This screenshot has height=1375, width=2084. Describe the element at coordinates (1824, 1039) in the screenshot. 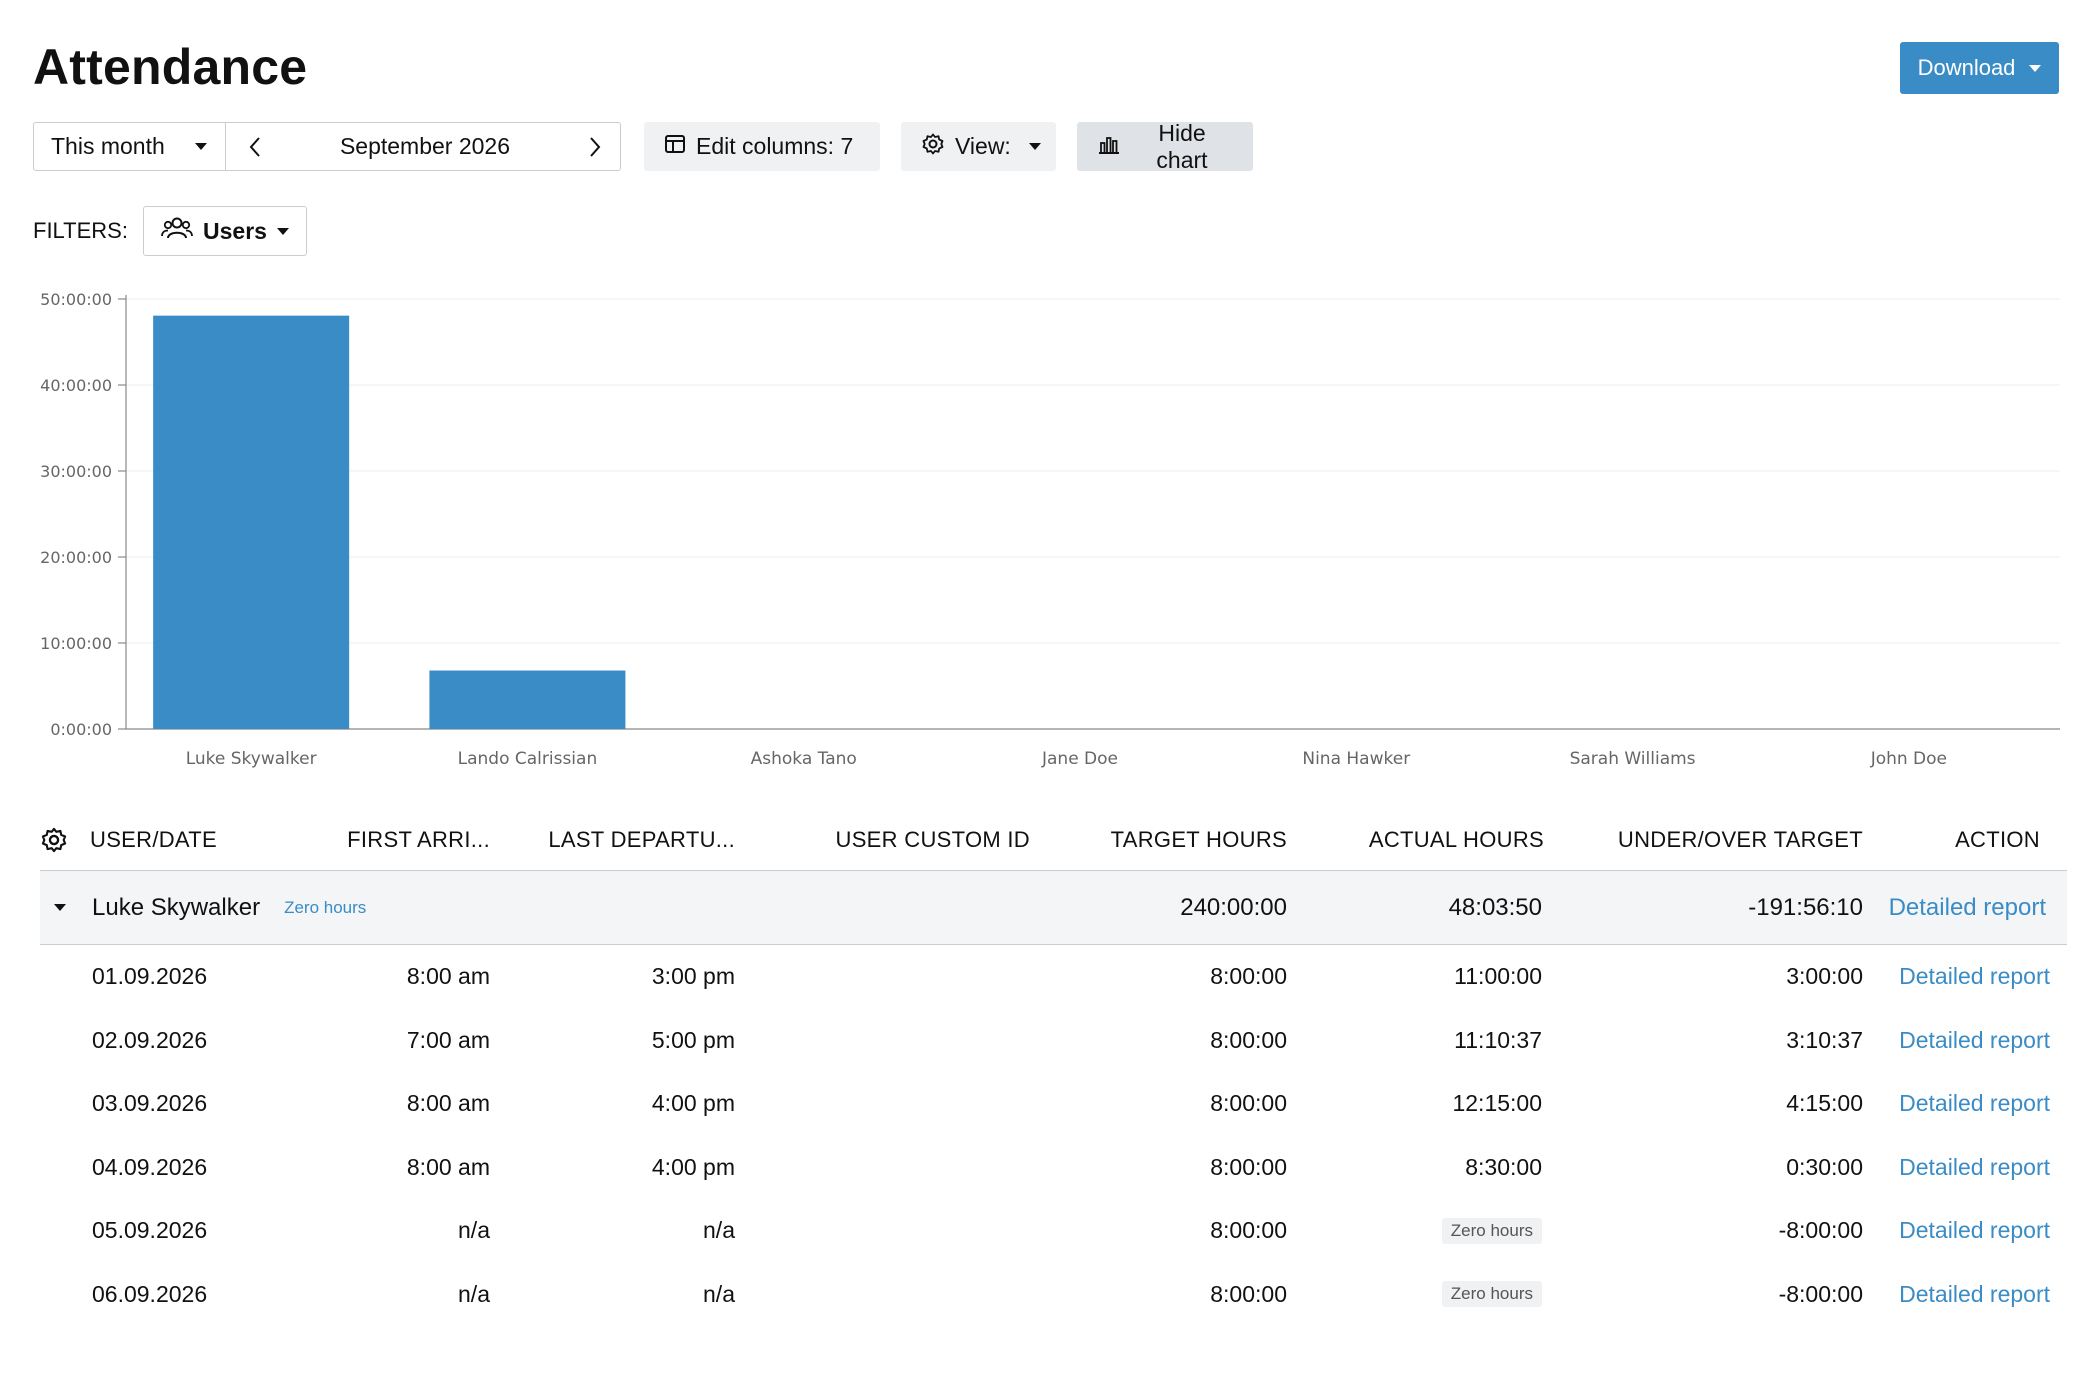

I see `row-under-over: 3:10:37` at that location.